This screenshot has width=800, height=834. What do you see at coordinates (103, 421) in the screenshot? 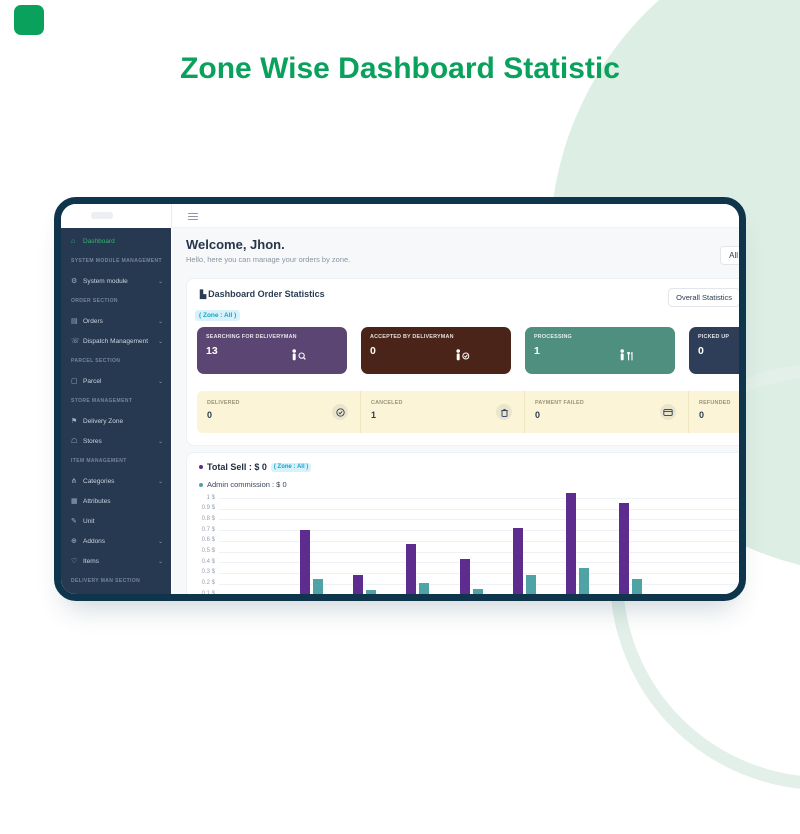
I see `sidebar-item-label: Delivery Zone` at bounding box center [103, 421].